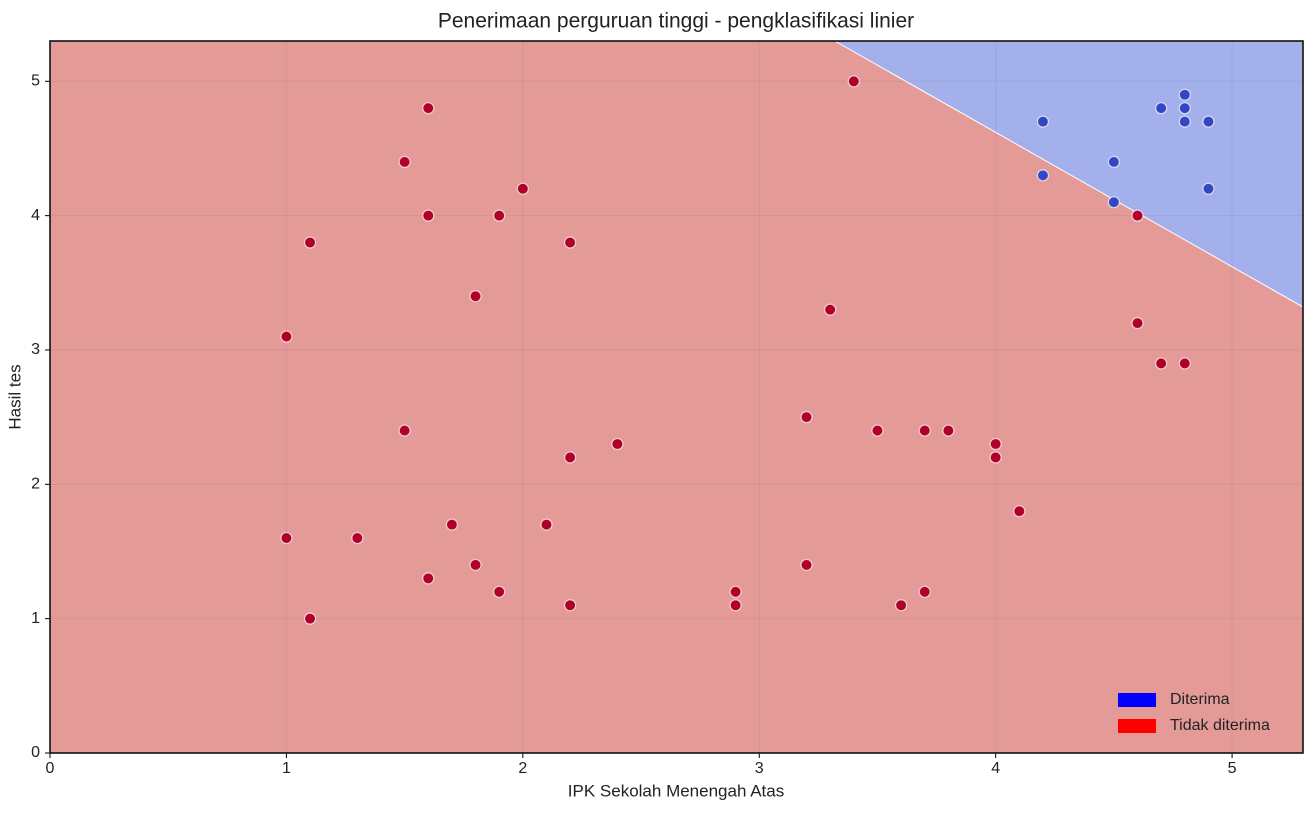 The image size is (1312, 816). What do you see at coordinates (759, 768) in the screenshot?
I see `x-tick-label: 3` at bounding box center [759, 768].